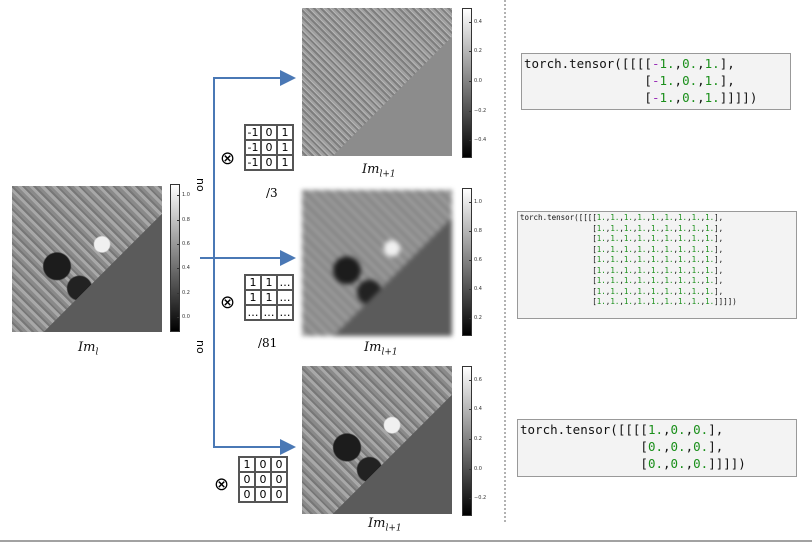  What do you see at coordinates (200, 185) in the screenshot?
I see `branch-label-top: no` at bounding box center [200, 185].